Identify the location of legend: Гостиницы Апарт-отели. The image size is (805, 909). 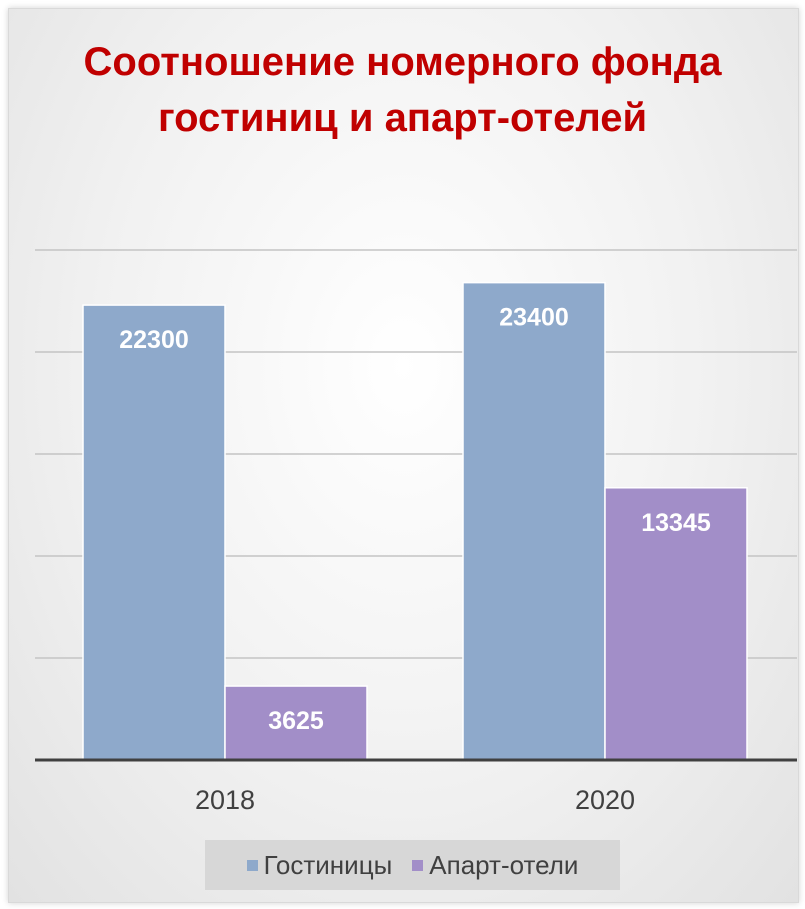
(412, 865).